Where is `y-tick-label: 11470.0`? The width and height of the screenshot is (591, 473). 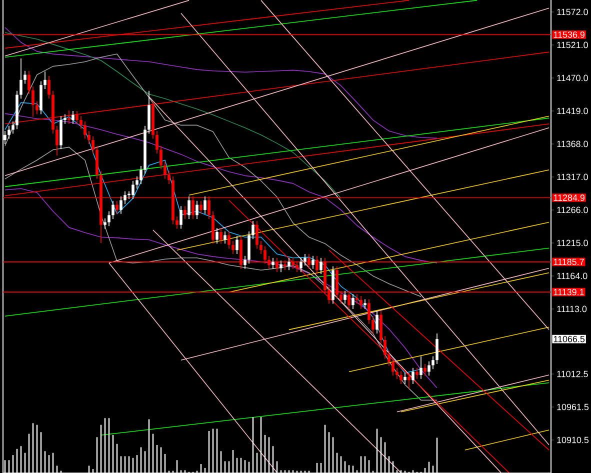
y-tick-label: 11470.0 is located at coordinates (572, 78).